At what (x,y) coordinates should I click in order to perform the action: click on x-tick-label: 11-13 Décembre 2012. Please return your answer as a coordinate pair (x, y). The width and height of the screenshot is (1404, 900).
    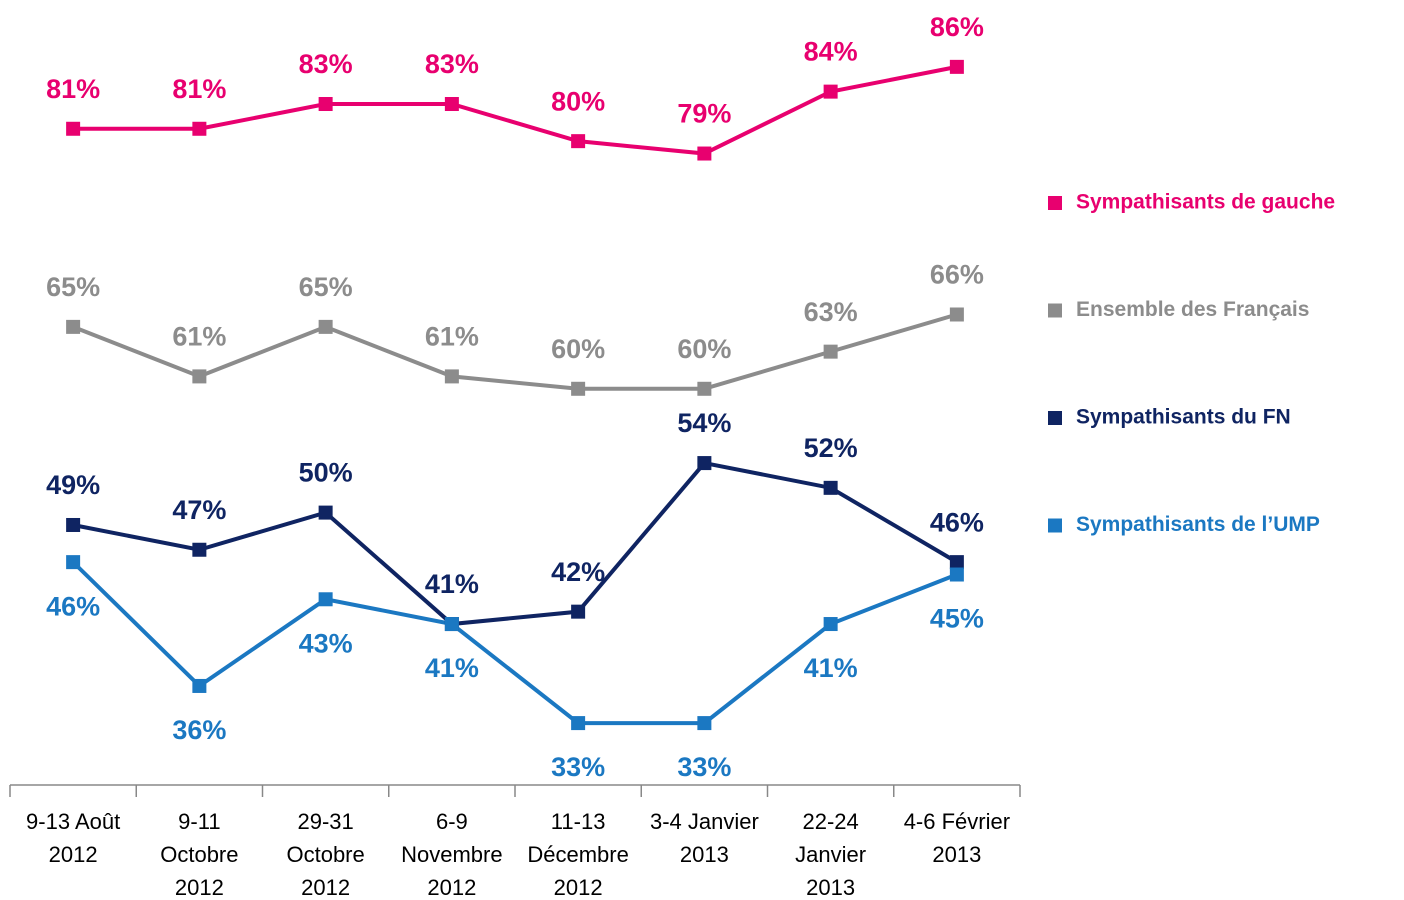
    Looking at the image, I should click on (577, 854).